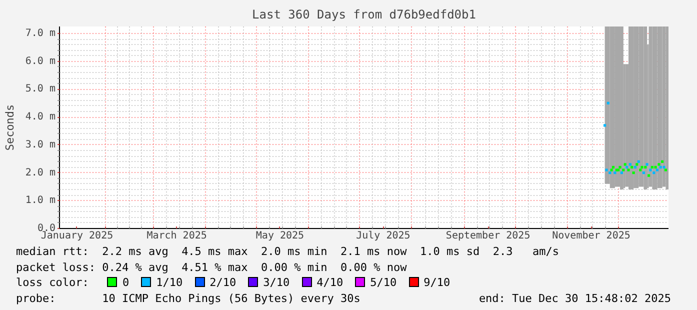  Describe the element at coordinates (574, 298) in the screenshot. I see `text: end: Tue Dec 30 15:48:02 2025` at that location.